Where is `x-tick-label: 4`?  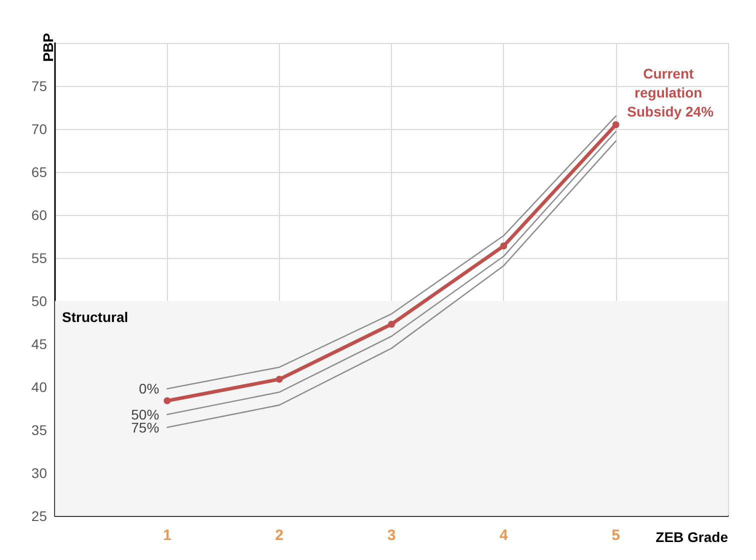 x-tick-label: 4 is located at coordinates (503, 535).